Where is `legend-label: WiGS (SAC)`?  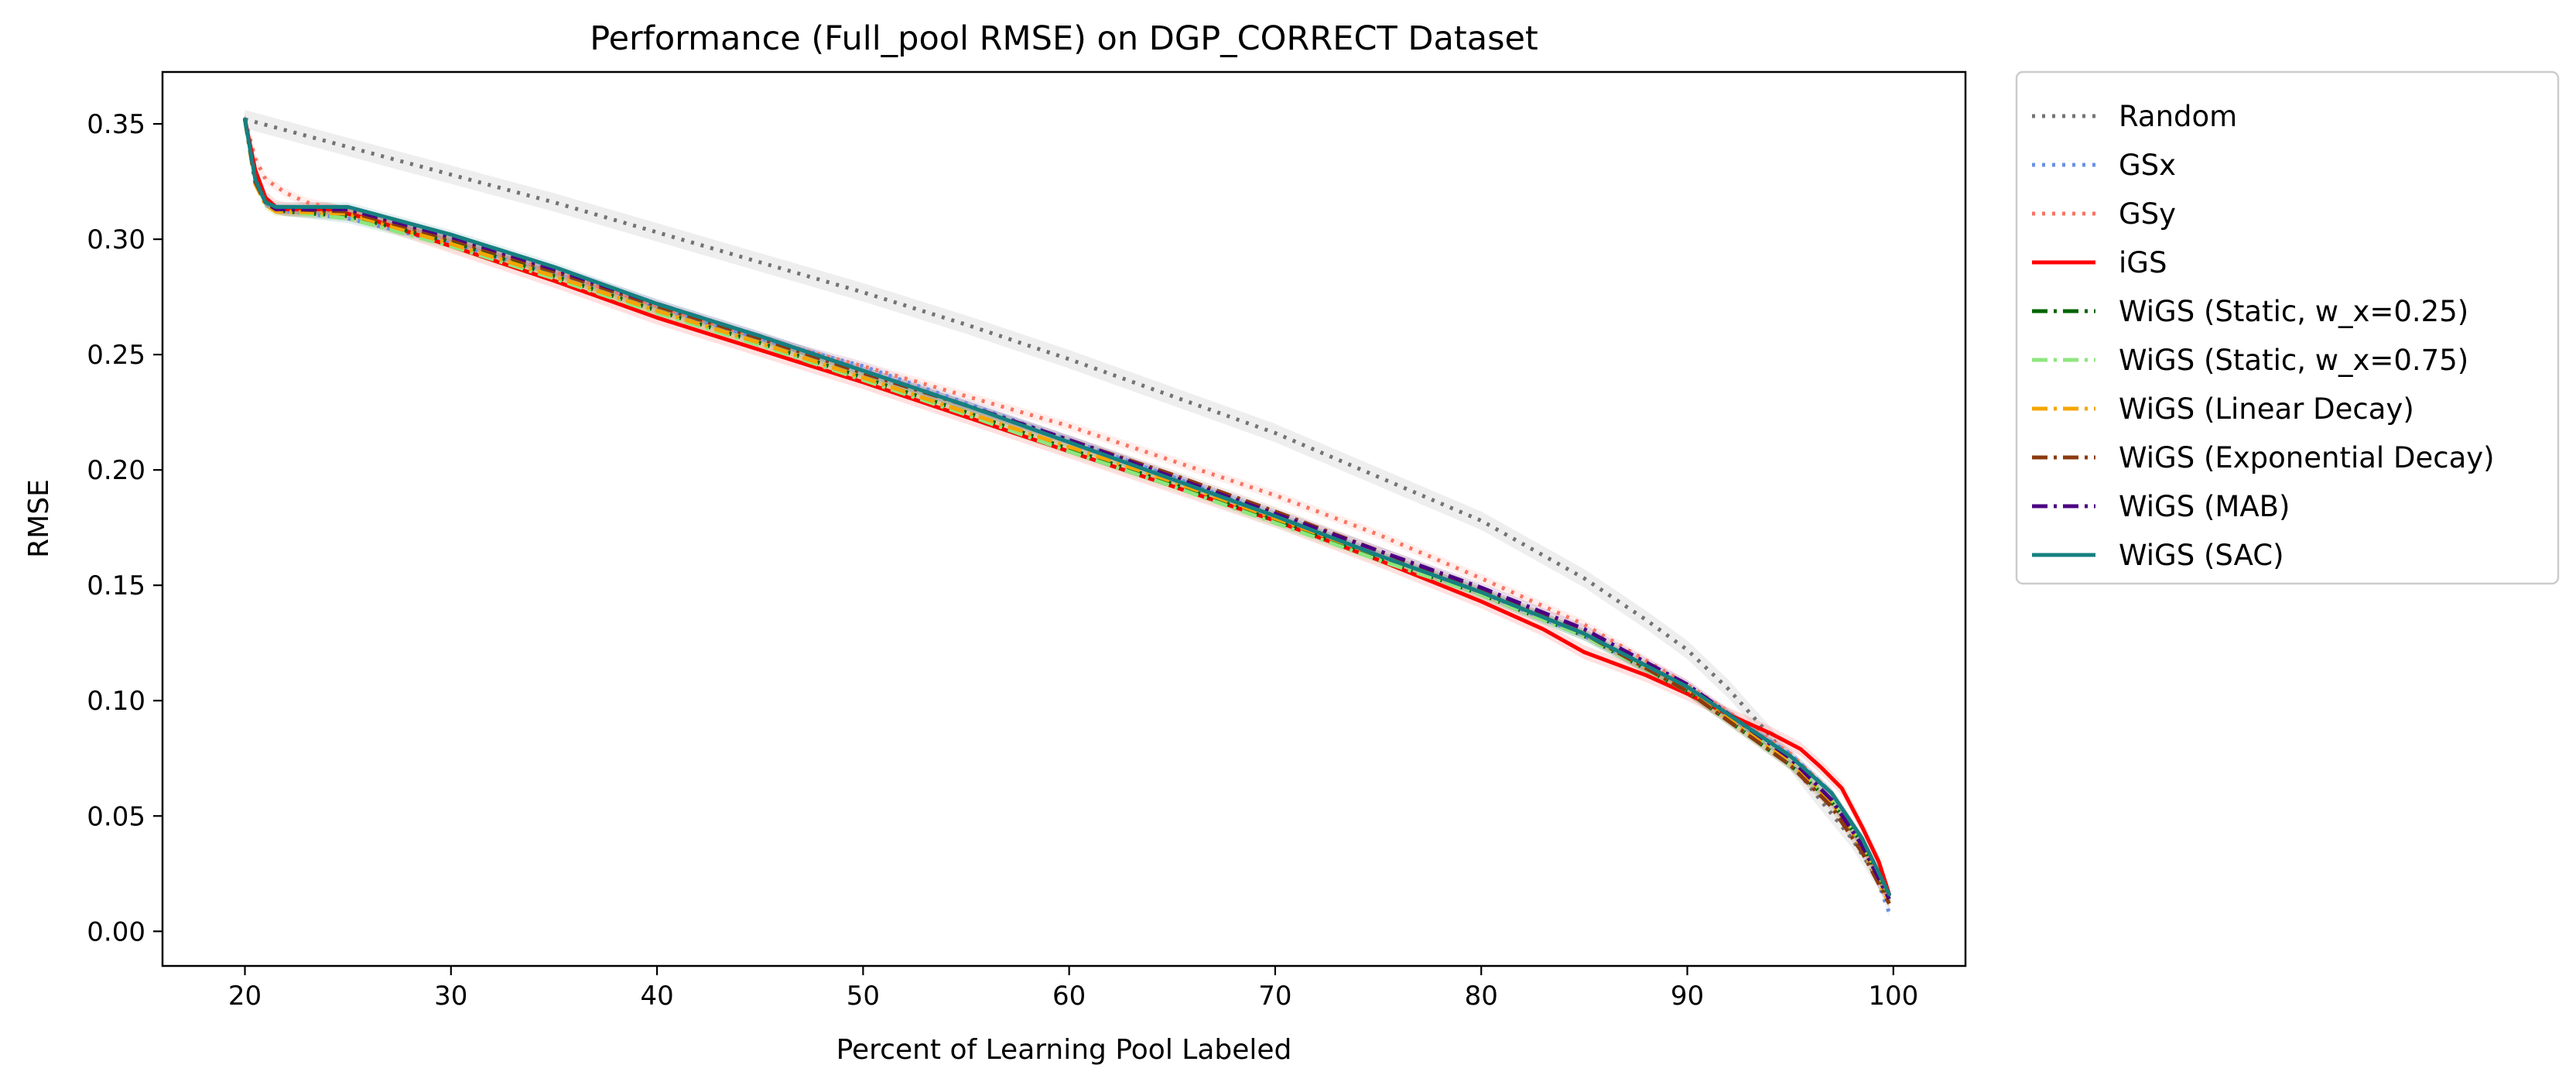 legend-label: WiGS (SAC) is located at coordinates (2202, 555).